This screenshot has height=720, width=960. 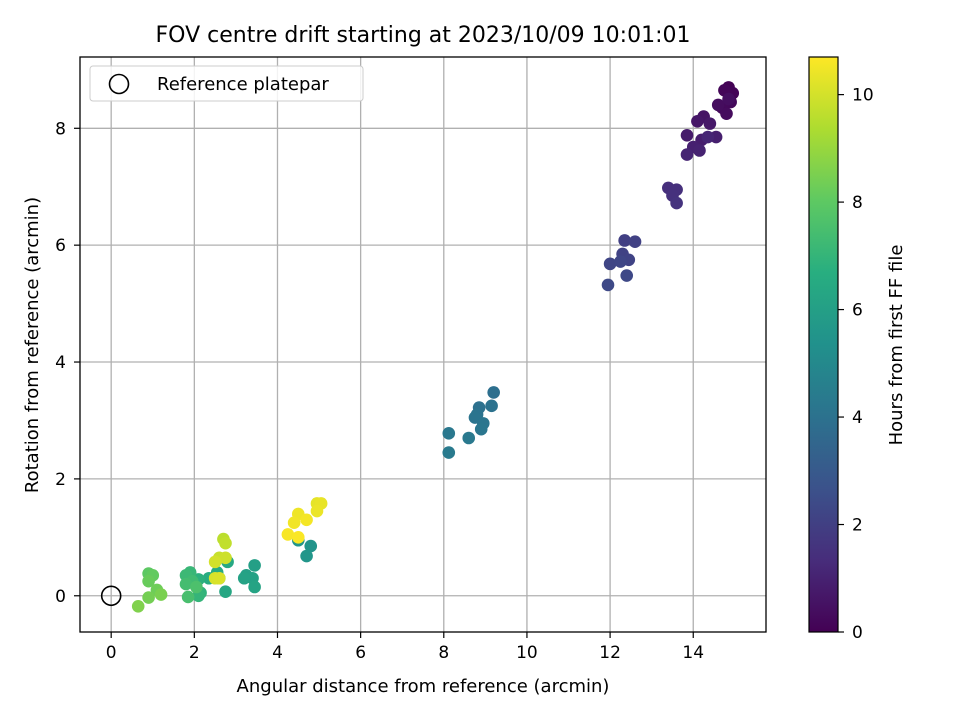 What do you see at coordinates (527, 653) in the screenshot?
I see `x-tick-label: 10` at bounding box center [527, 653].